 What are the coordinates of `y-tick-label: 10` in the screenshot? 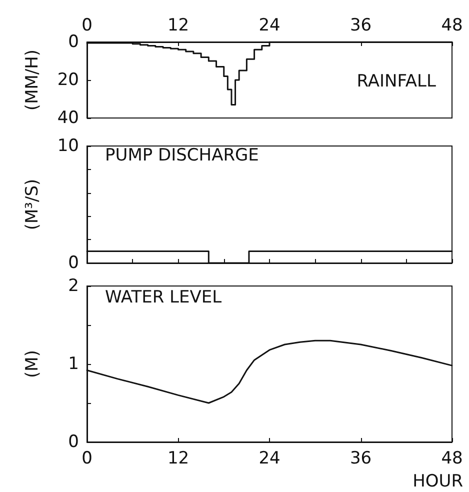 It's located at (68, 146).